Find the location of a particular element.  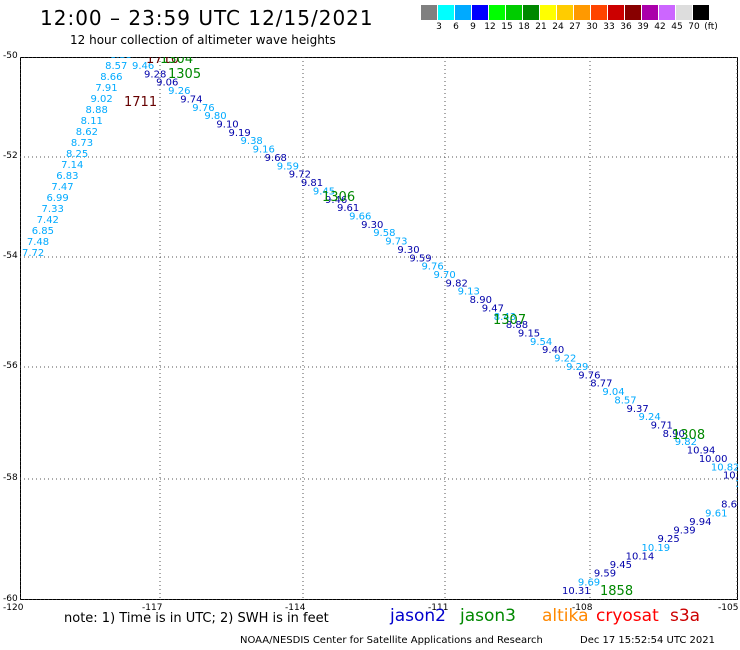

colorbar-label: 45 is located at coordinates (677, 27).